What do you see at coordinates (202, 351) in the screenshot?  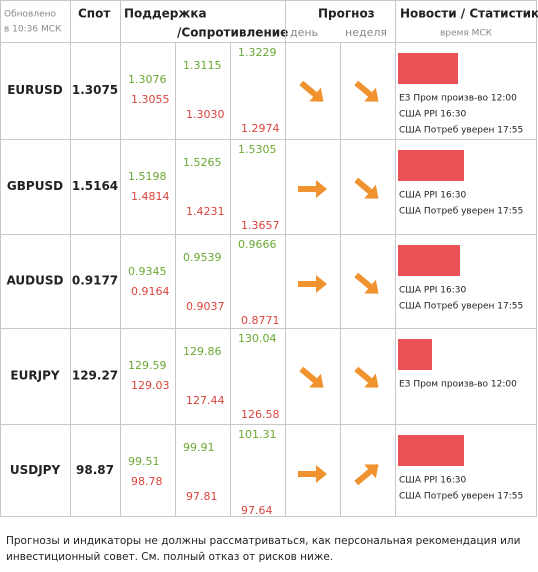 I see `resistance-level: 129.86` at bounding box center [202, 351].